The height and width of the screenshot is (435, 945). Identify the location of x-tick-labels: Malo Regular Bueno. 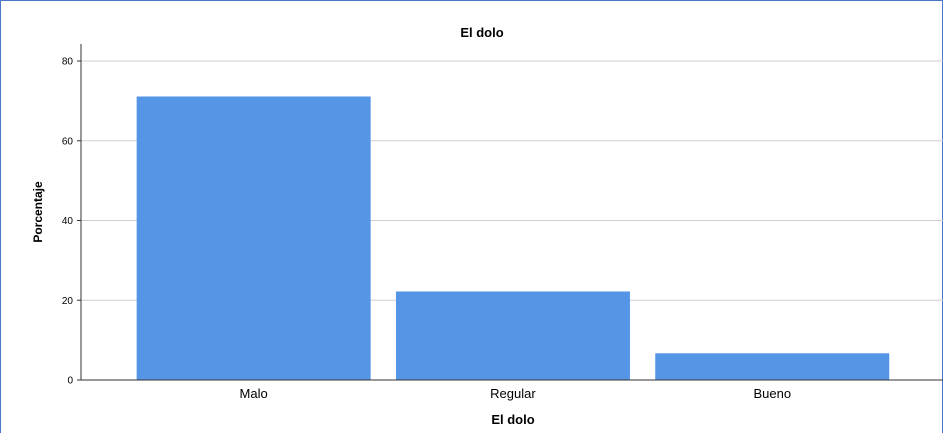
(515, 393).